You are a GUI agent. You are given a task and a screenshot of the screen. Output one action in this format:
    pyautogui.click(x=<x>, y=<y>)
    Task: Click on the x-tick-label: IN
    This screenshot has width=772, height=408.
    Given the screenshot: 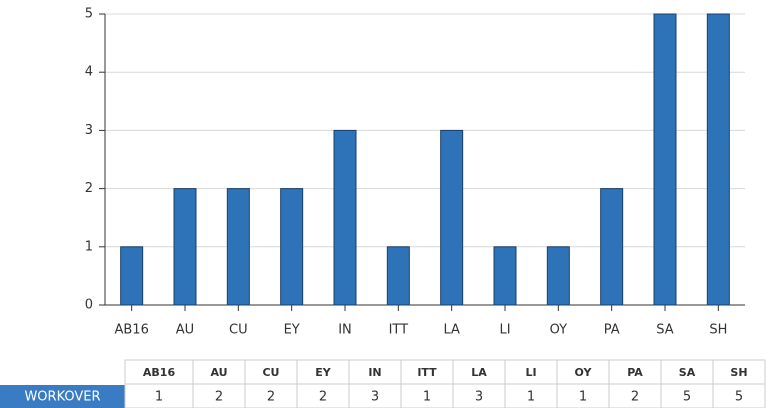 What is the action you would take?
    pyautogui.click(x=345, y=330)
    